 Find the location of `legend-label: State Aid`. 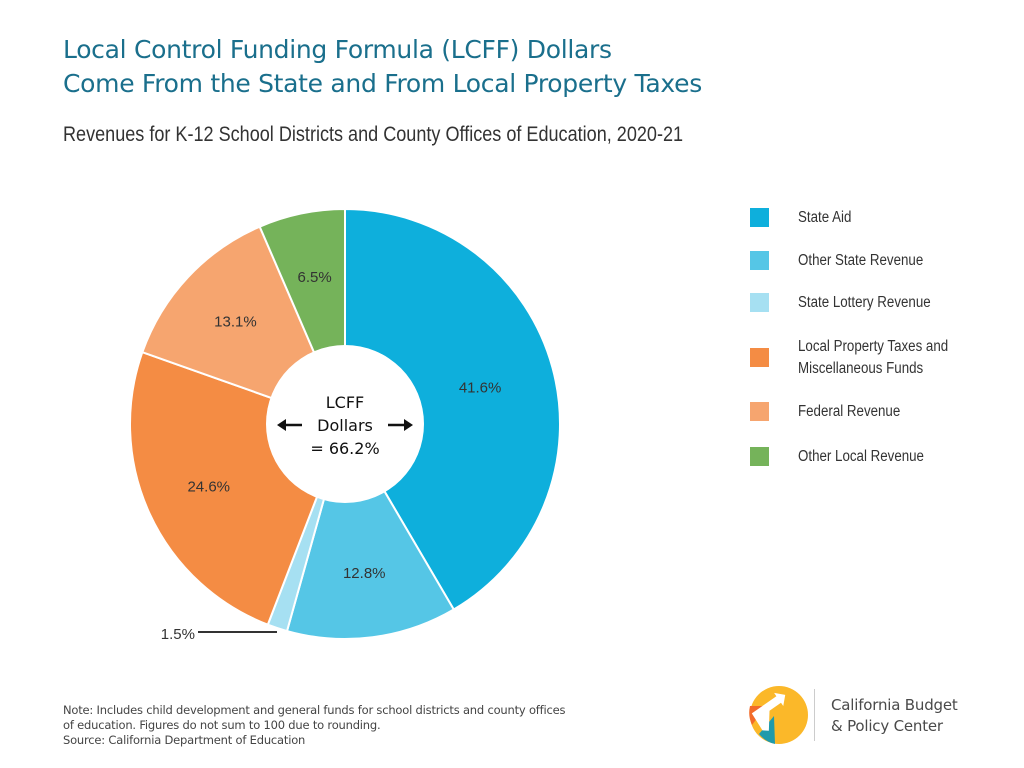

legend-label: State Aid is located at coordinates (825, 217).